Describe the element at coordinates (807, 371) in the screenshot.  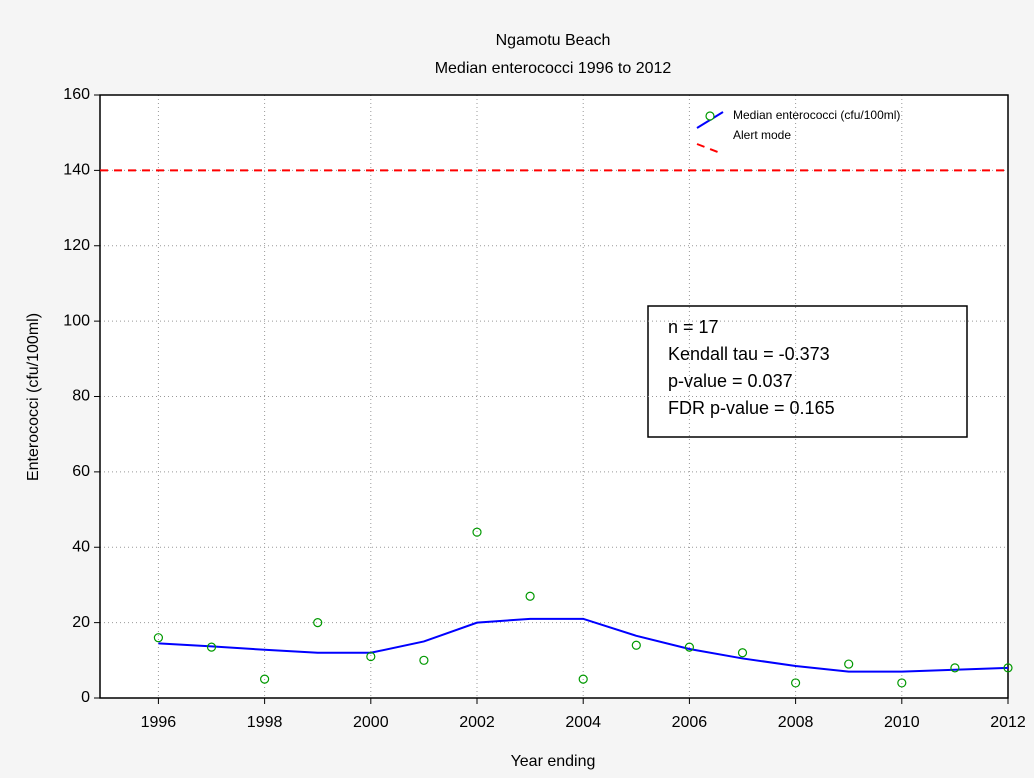
I see `stats-box` at that location.